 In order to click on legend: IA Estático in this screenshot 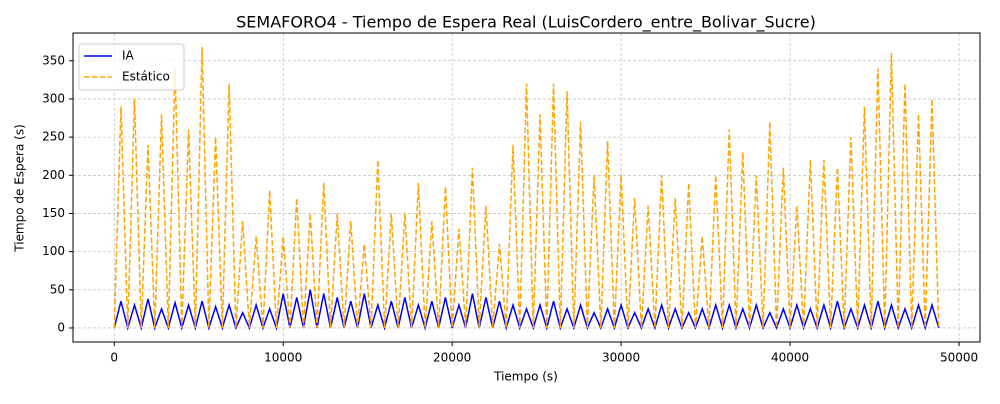, I will do `click(131, 67)`.